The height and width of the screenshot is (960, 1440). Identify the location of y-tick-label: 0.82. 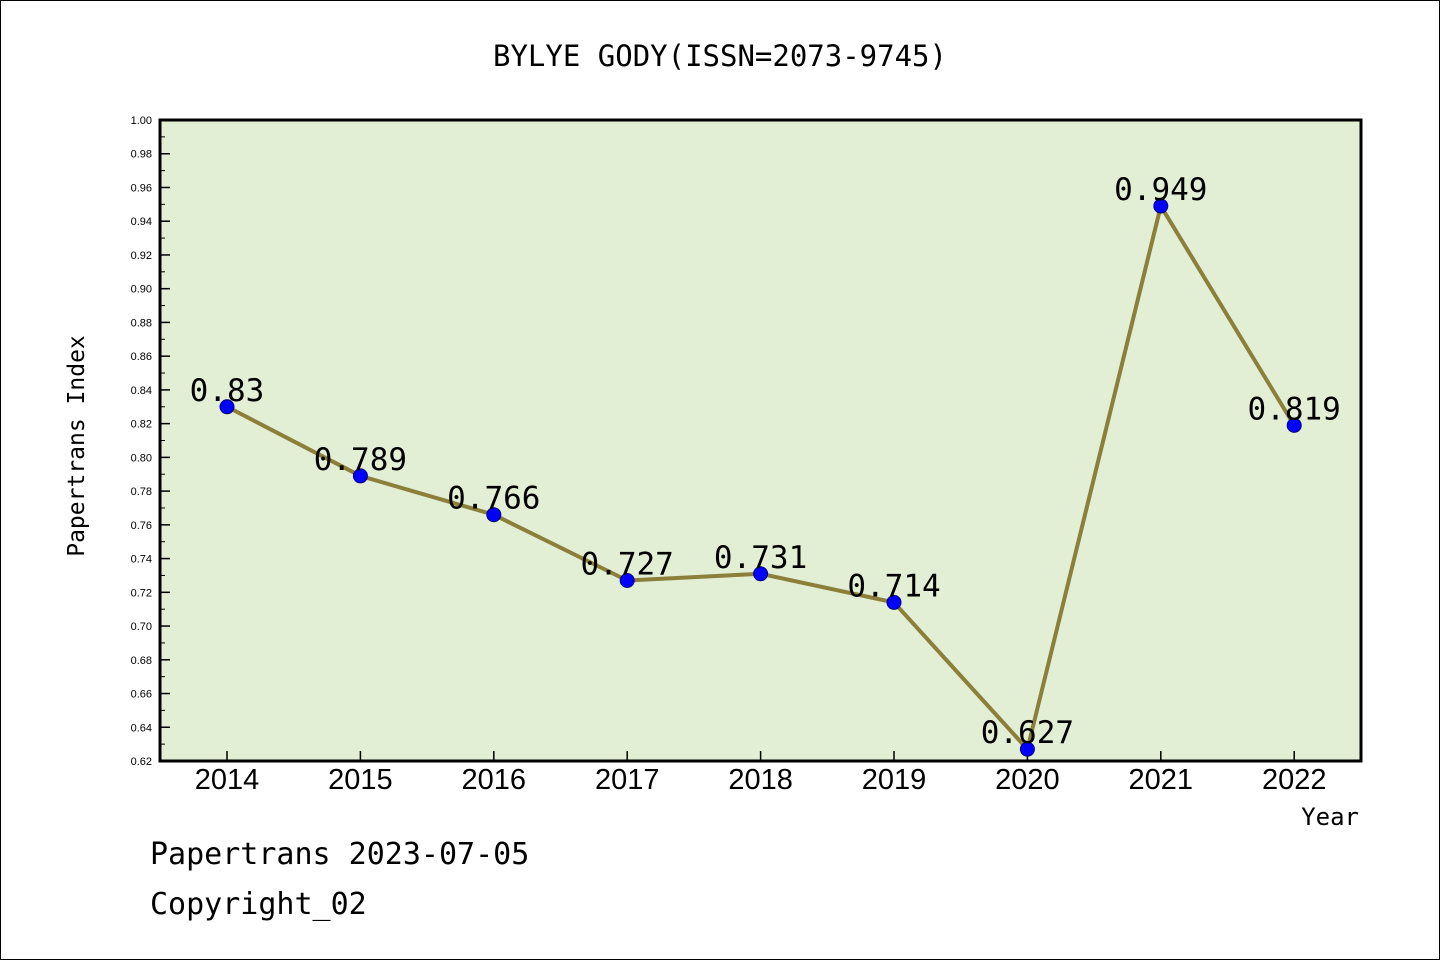
(141, 425).